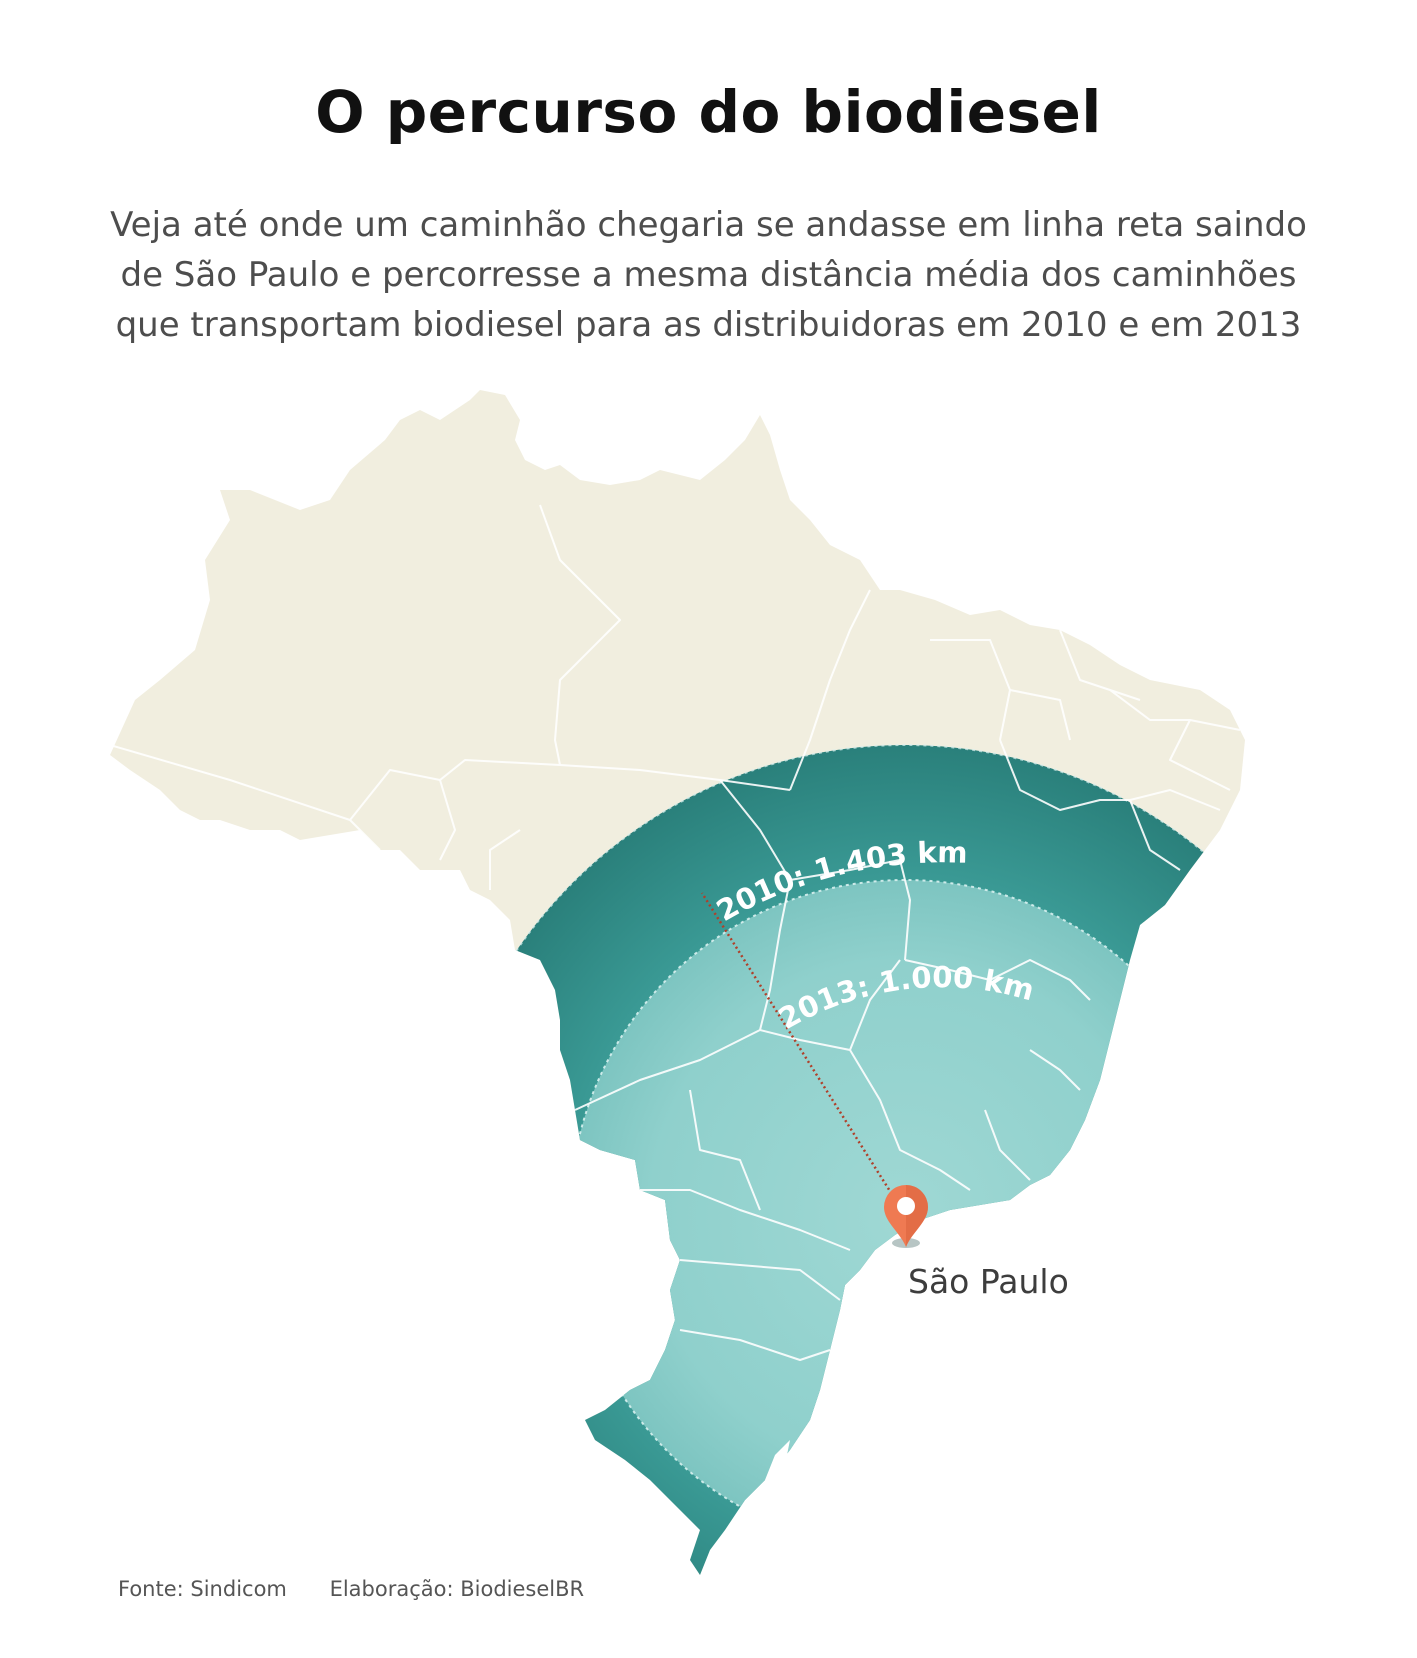 The width and height of the screenshot is (1417, 1658). What do you see at coordinates (708, 112) in the screenshot?
I see `page-title: O percurso do biodiesel` at bounding box center [708, 112].